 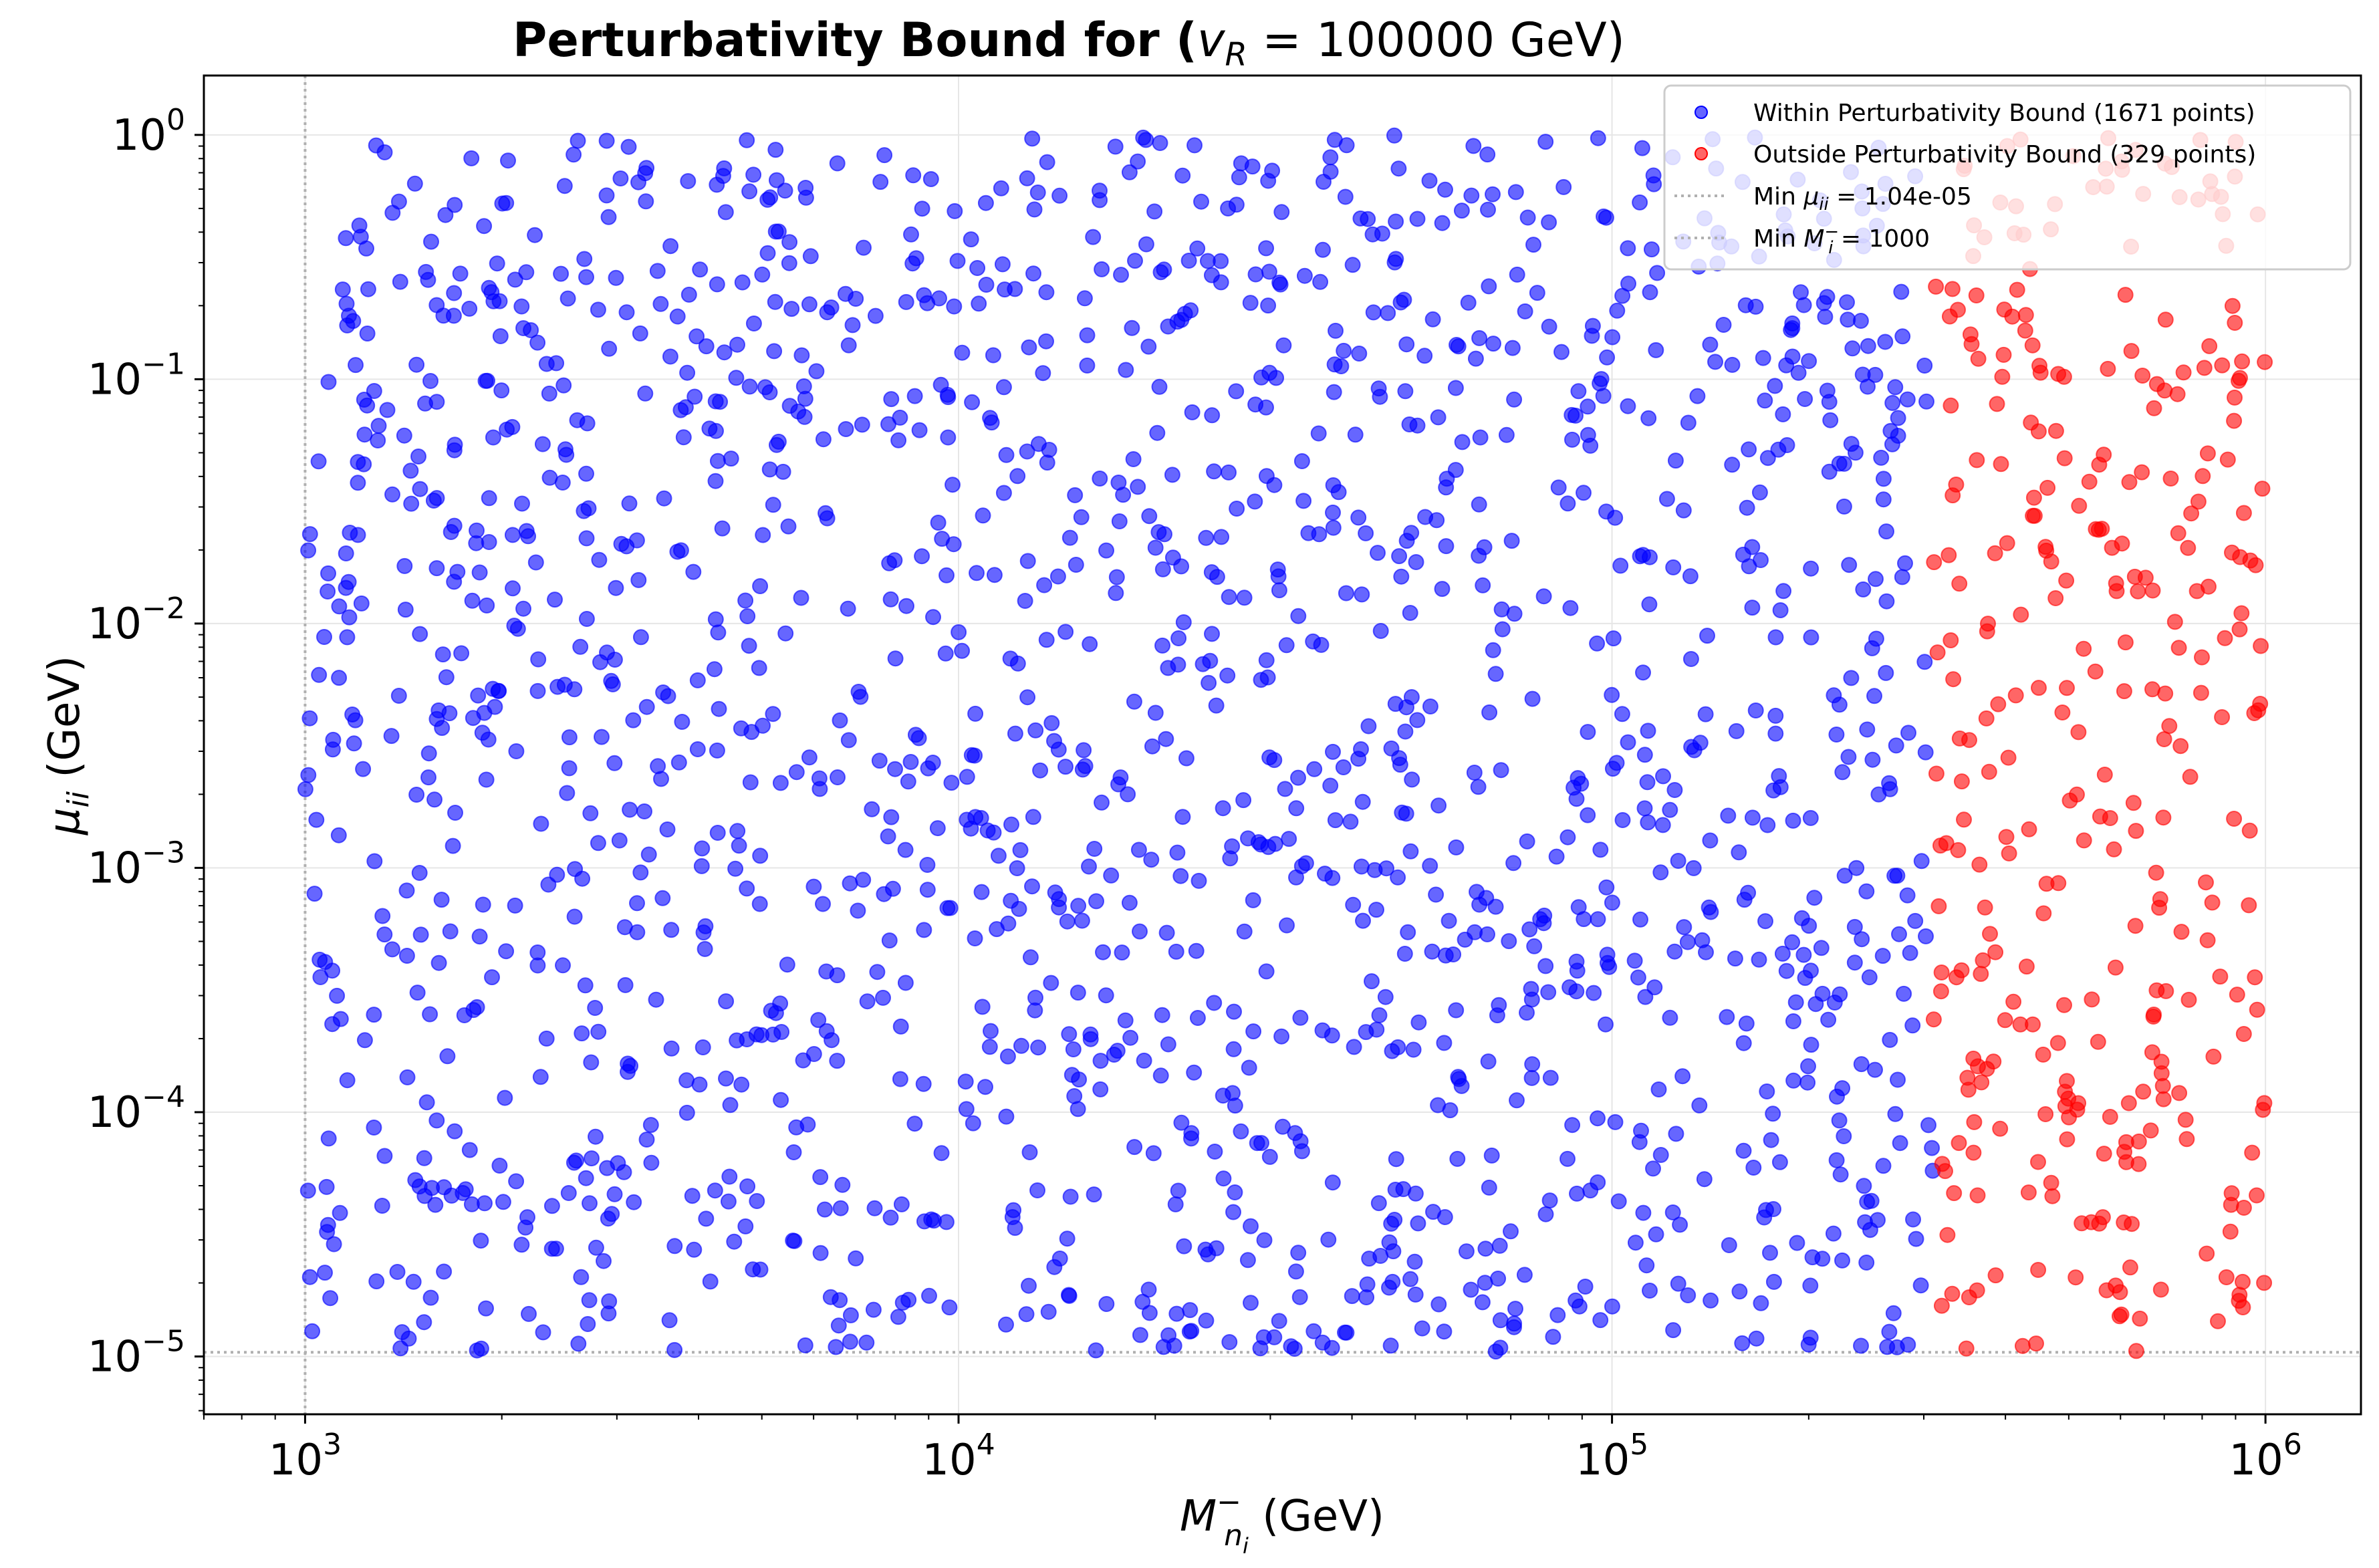 I want to click on legend-label-min-mu: Min μii = 1.04e-05, so click(x=1863, y=199).